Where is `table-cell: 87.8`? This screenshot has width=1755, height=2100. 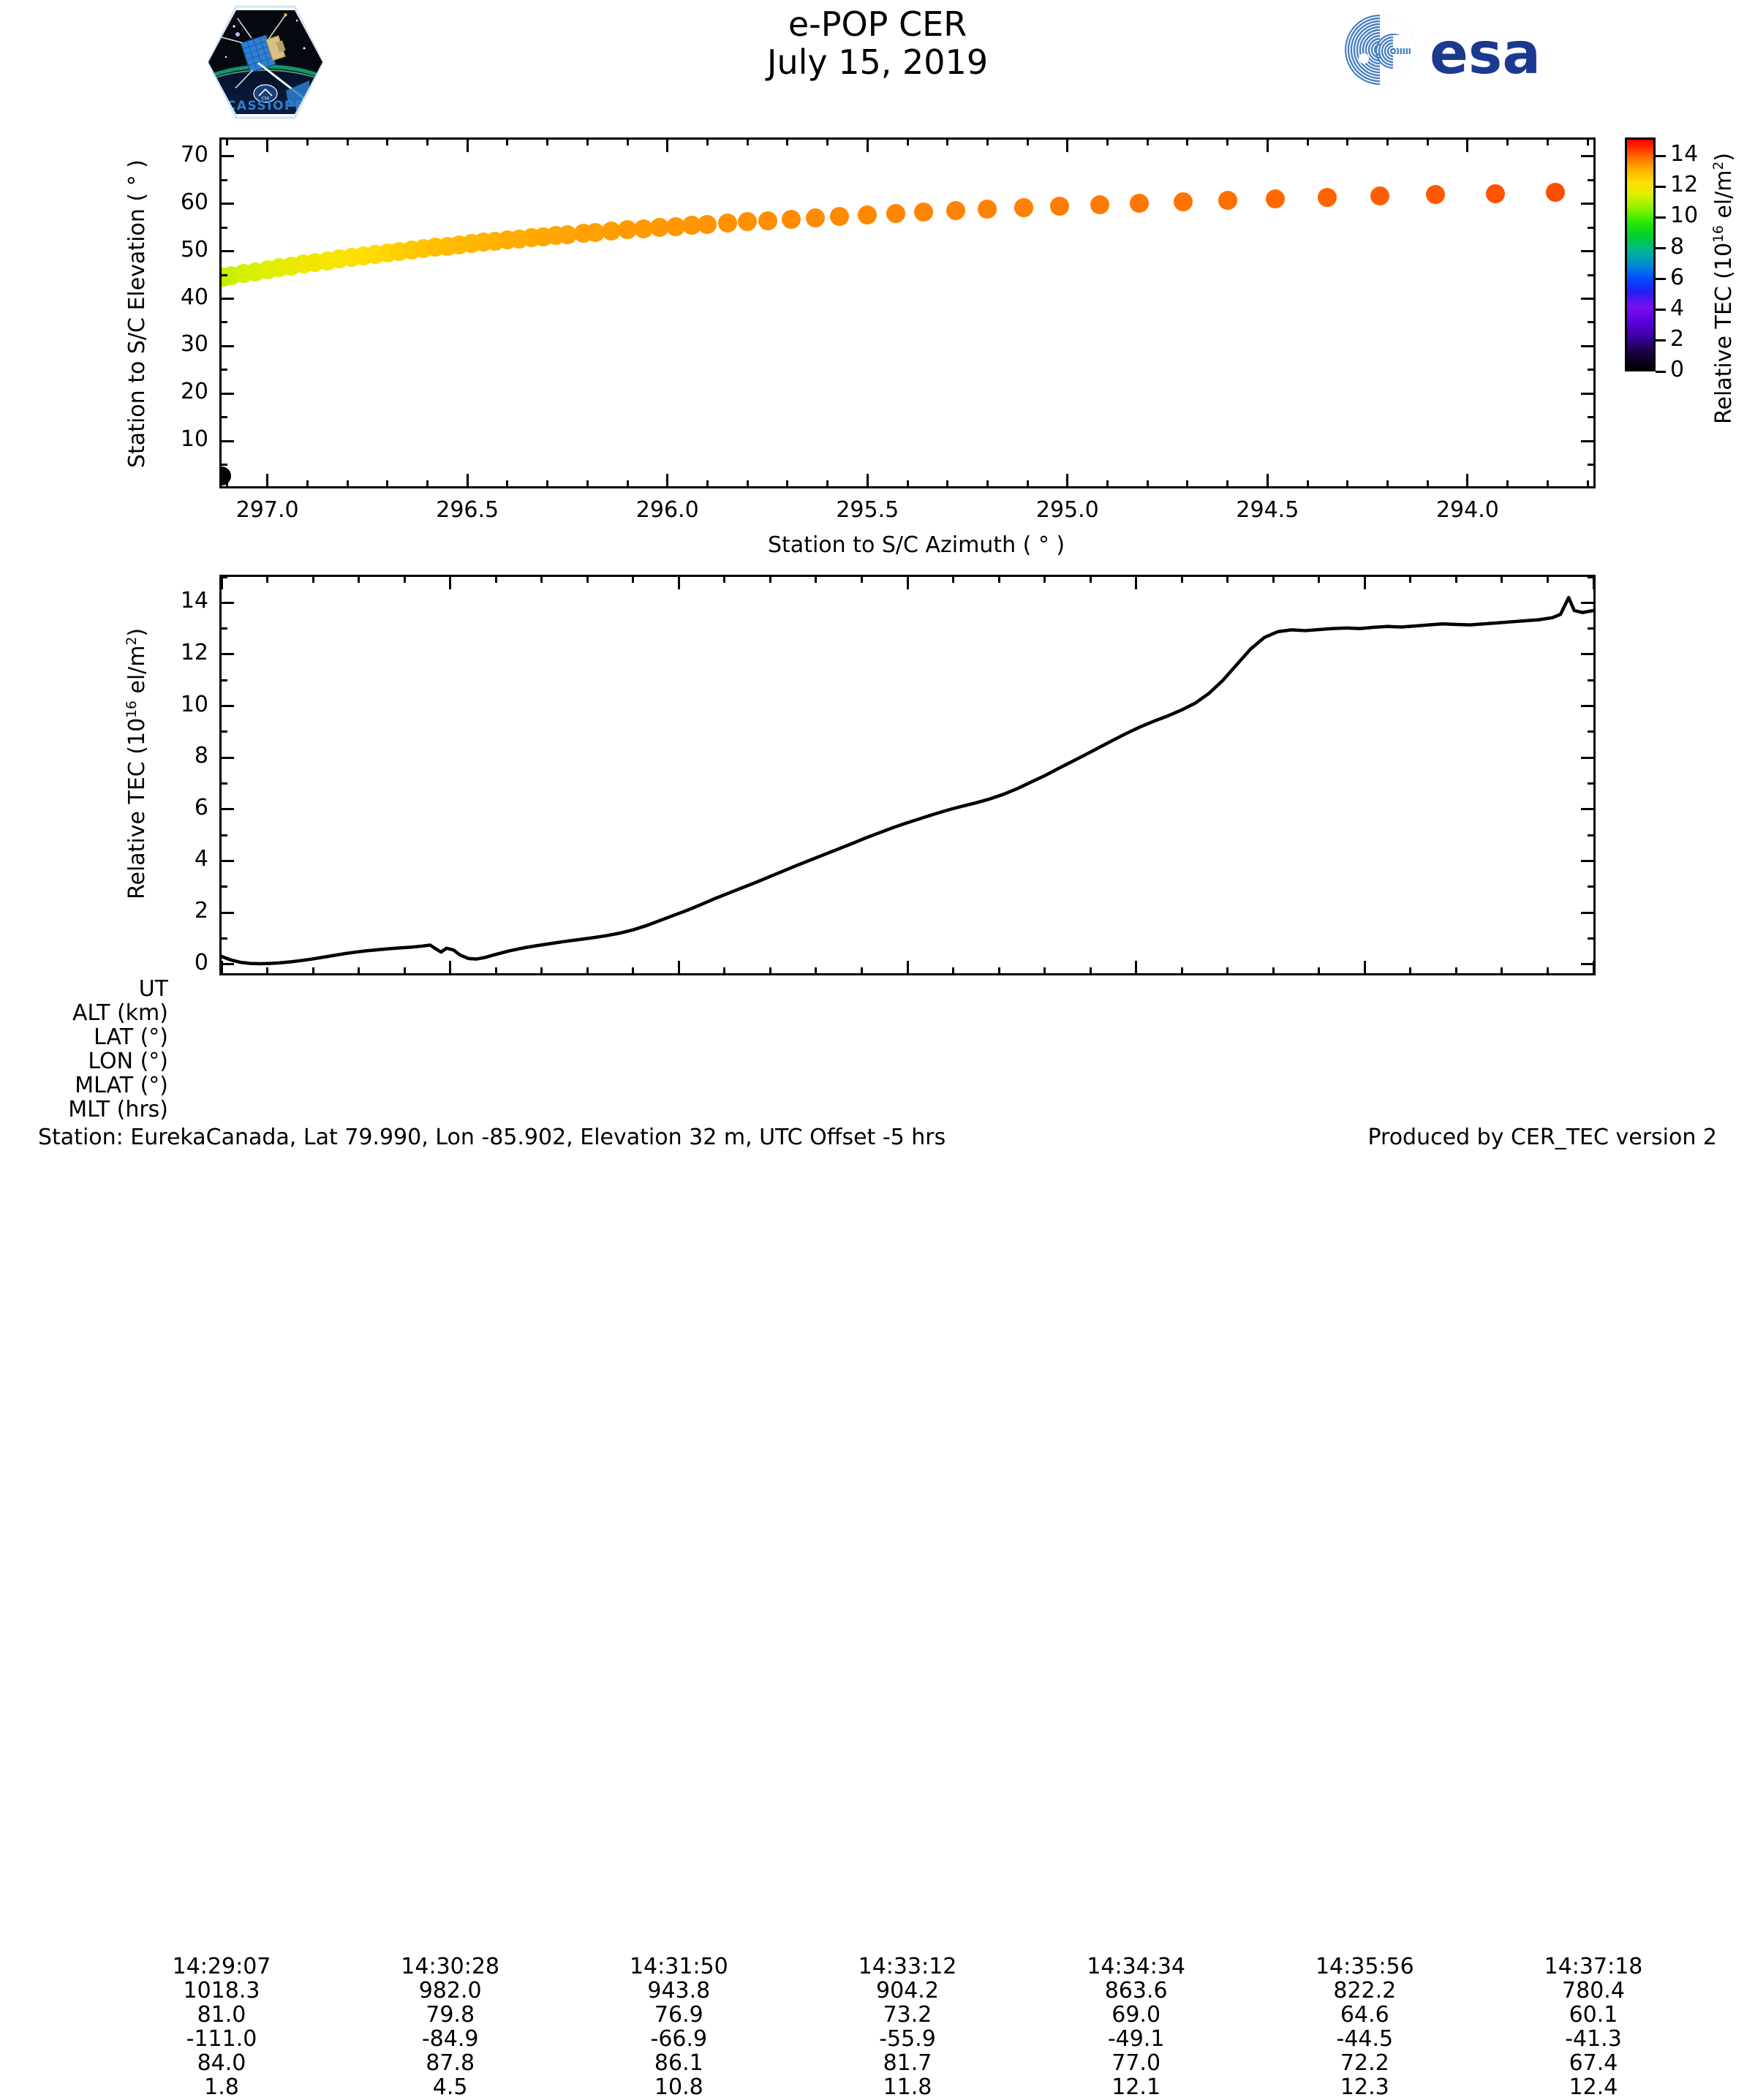
table-cell: 87.8 is located at coordinates (483, 1574).